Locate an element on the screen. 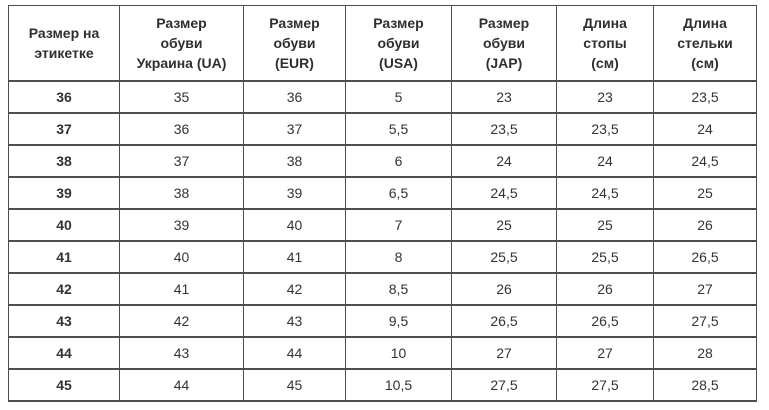 The height and width of the screenshot is (410, 769). table-row: 38 37 38 6 24 24 24,5 is located at coordinates (382, 161).